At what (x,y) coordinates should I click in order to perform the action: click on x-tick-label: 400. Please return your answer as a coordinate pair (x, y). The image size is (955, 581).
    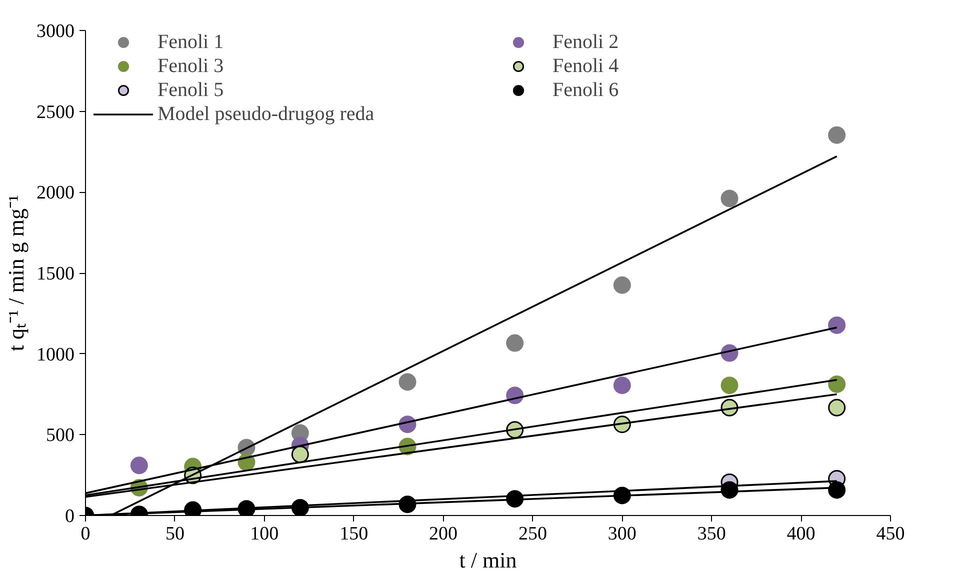
    Looking at the image, I should click on (801, 534).